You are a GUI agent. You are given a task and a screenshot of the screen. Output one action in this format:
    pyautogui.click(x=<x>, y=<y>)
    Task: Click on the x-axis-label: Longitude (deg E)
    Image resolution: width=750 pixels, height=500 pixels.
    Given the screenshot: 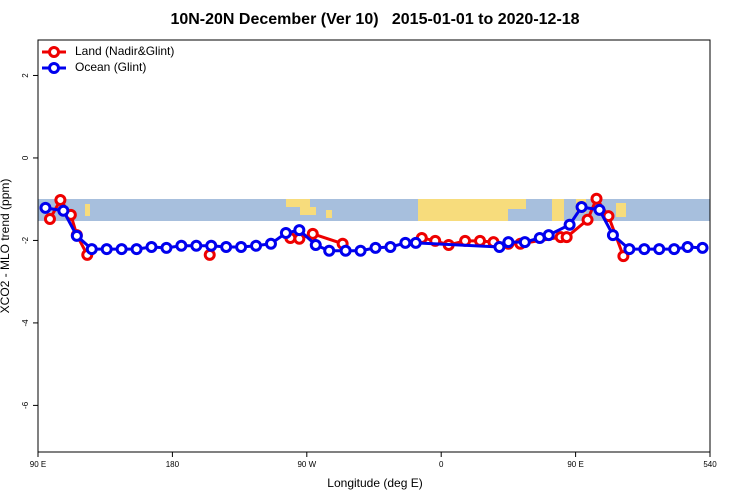 What is the action you would take?
    pyautogui.click(x=374, y=483)
    